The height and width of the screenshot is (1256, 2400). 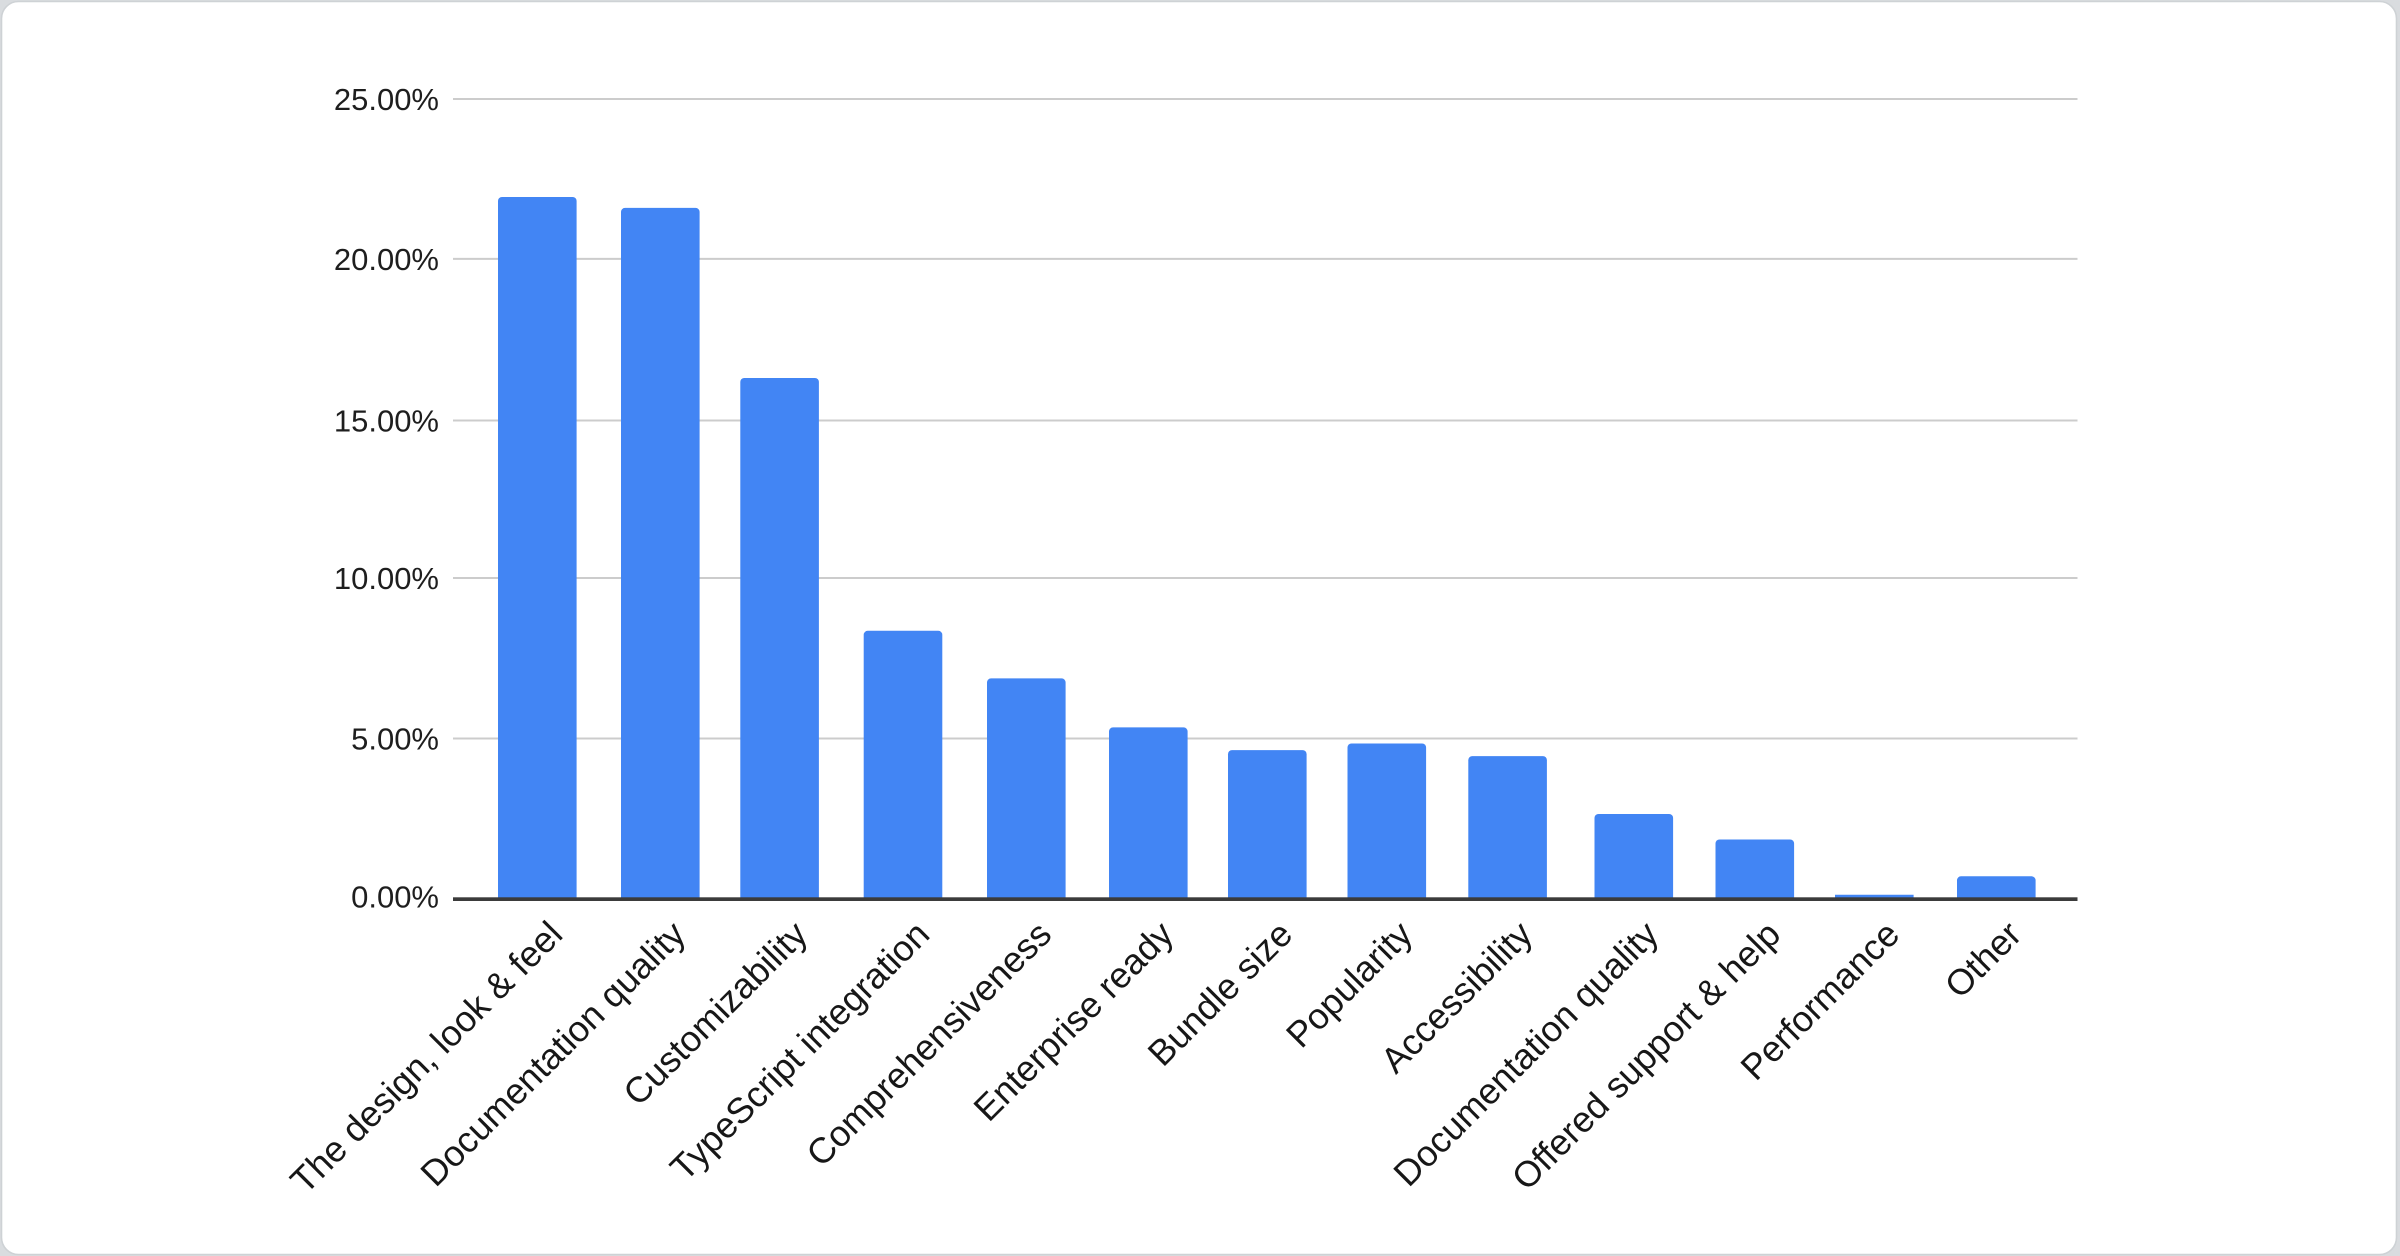 What do you see at coordinates (386, 99) in the screenshot?
I see `svg-text: 25.00%` at bounding box center [386, 99].